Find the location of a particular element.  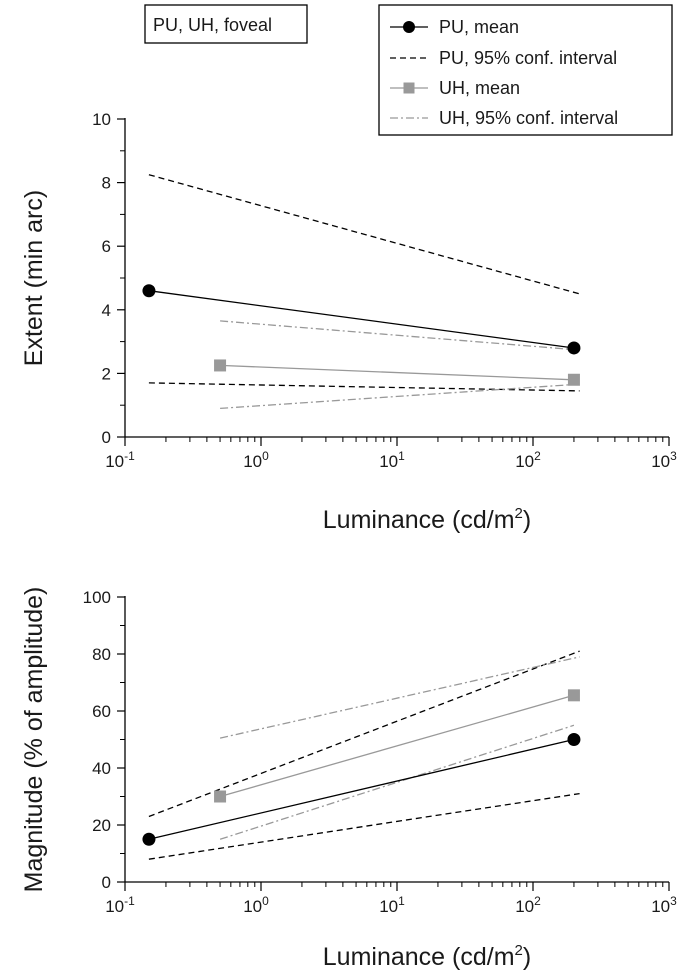

legend-item: UH, 95% conf. interval is located at coordinates (504, 118).